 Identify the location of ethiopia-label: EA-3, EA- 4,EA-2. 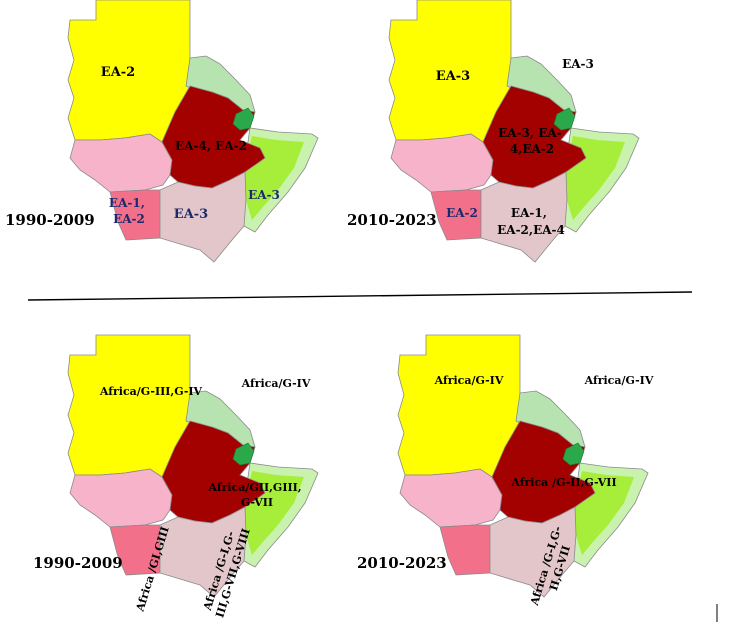
(532, 141).